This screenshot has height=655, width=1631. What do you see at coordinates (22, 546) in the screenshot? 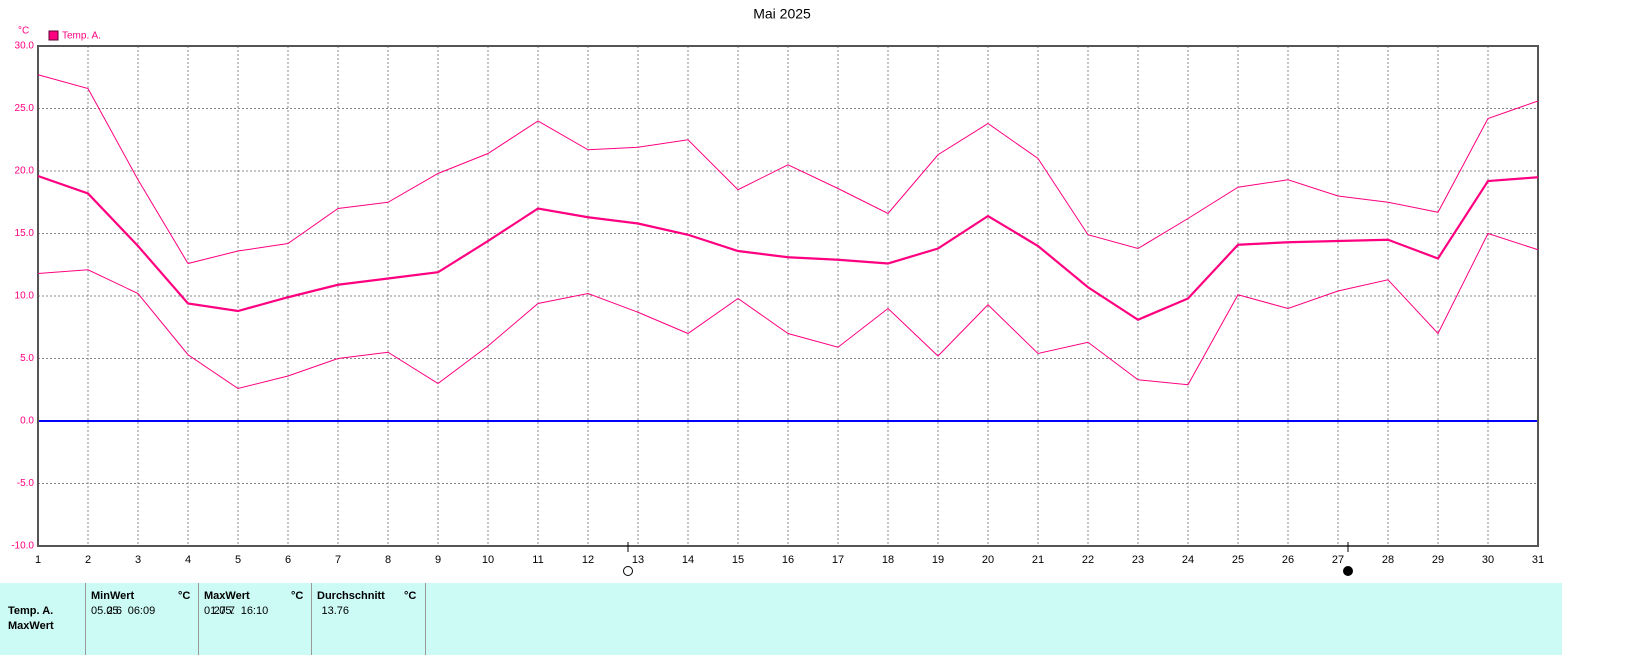
I see `y-tick-label: -10.0` at bounding box center [22, 546].